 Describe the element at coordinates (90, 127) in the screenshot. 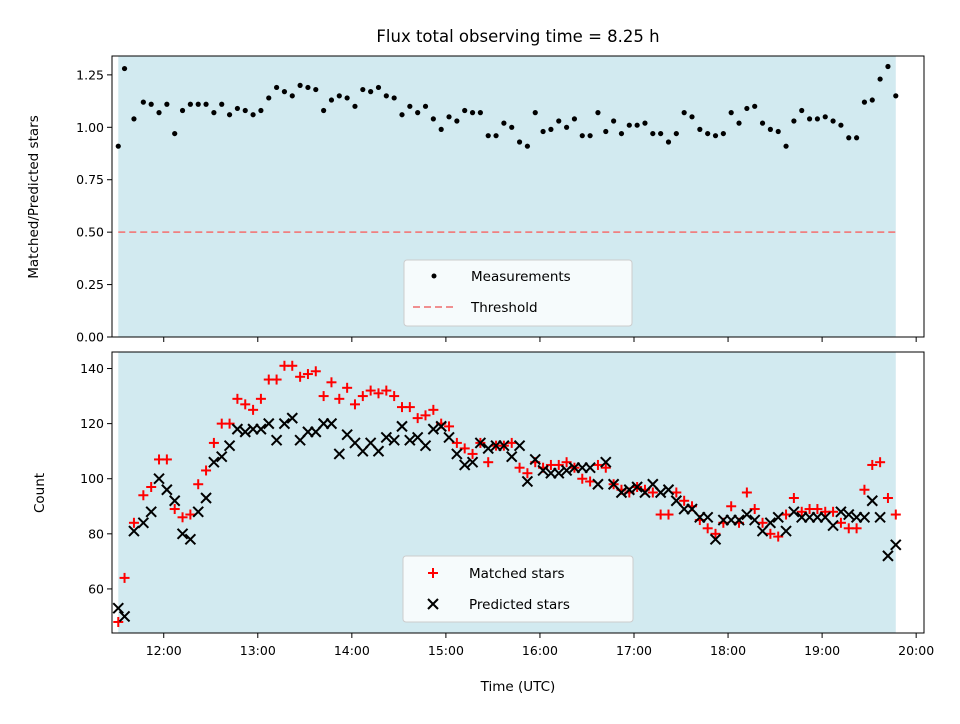

I see `y-tick-label: 1.00` at that location.